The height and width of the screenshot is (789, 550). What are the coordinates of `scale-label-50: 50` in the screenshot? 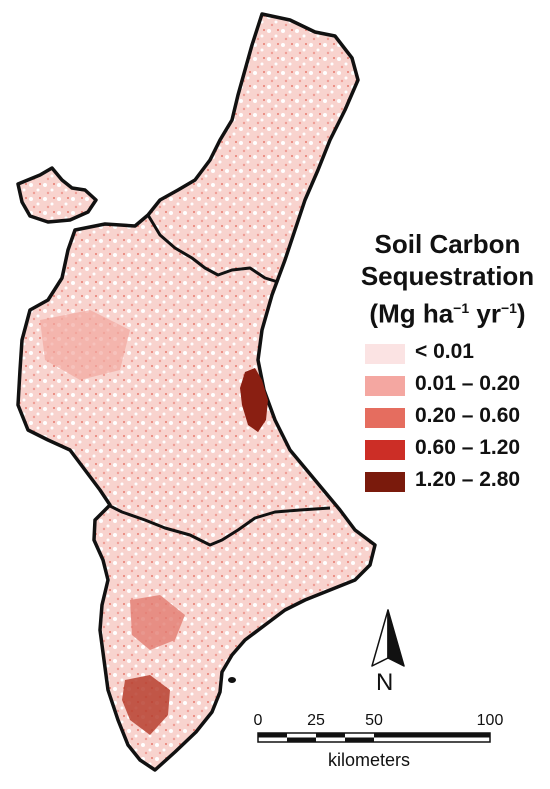 It's located at (374, 720).